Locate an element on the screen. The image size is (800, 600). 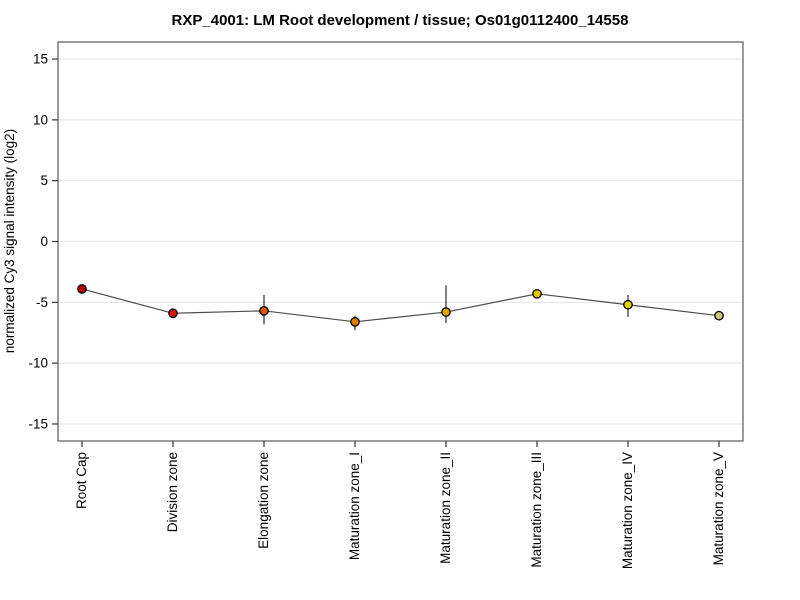
x-tick-label: Division zone is located at coordinates (172, 492).